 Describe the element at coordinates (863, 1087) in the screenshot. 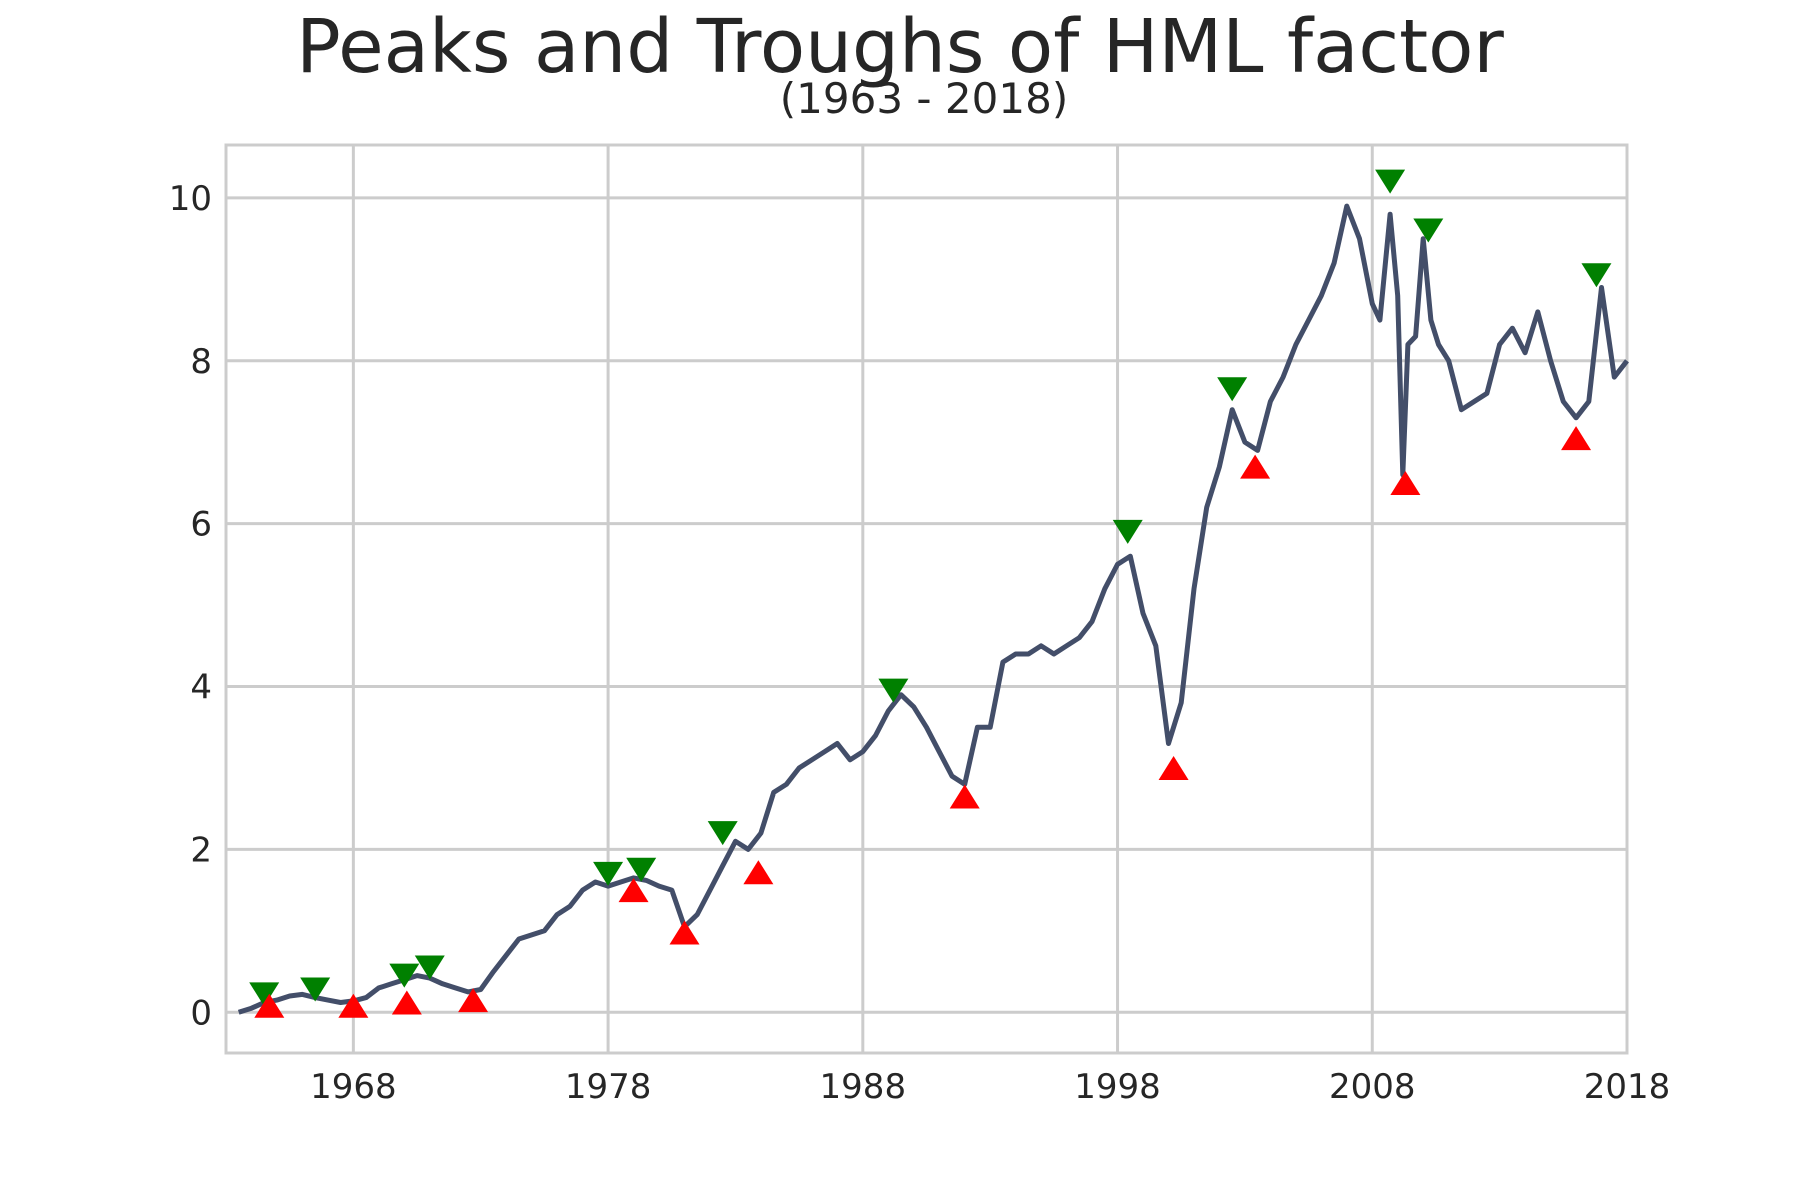

I see `x-tick-label: 1988` at that location.